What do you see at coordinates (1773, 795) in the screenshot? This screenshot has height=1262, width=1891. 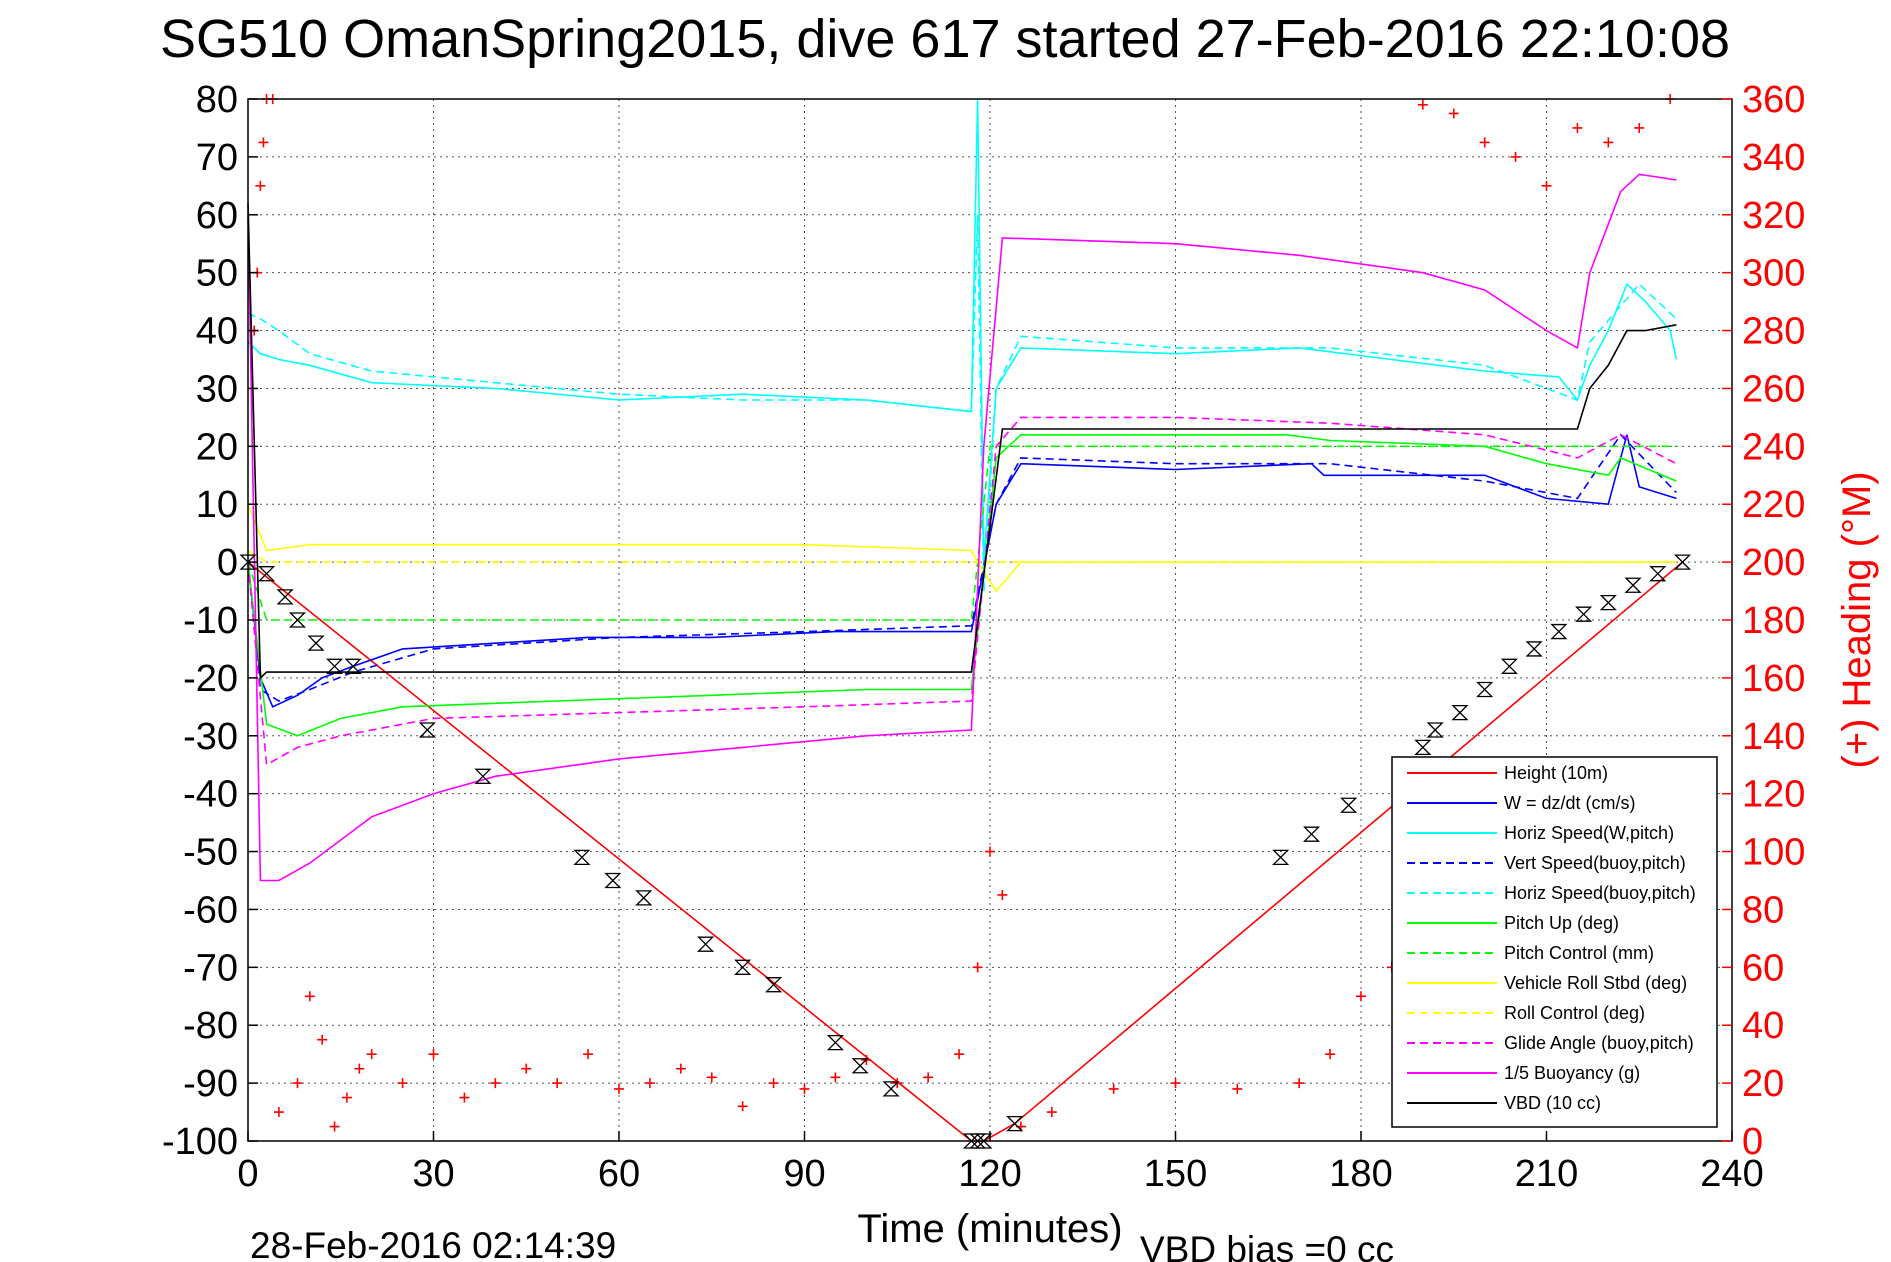 I see `y-right-tick-label: 120` at bounding box center [1773, 795].